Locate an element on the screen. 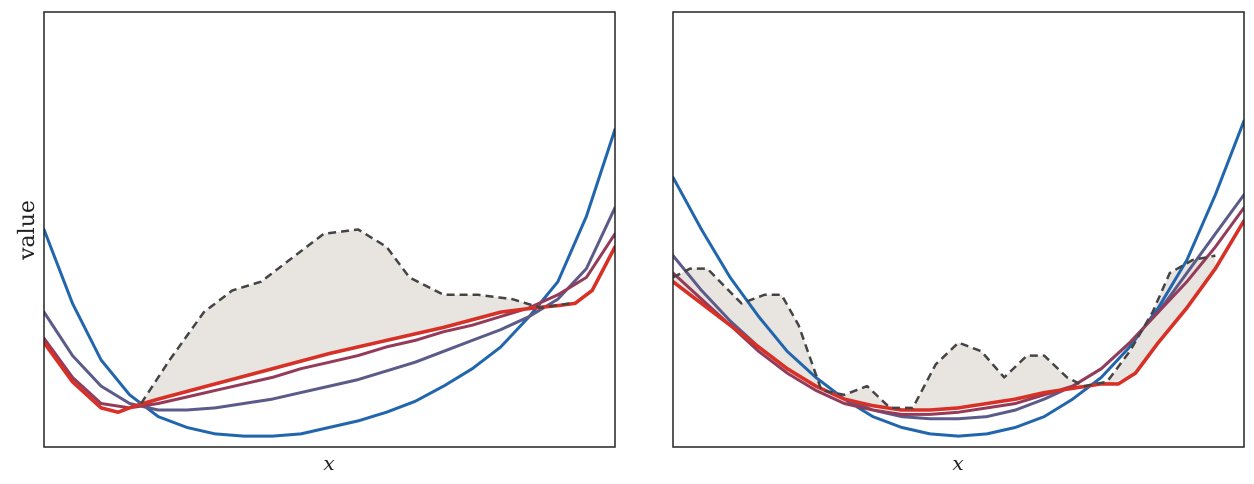 The image size is (1254, 484). x-axis-label-right: x is located at coordinates (957, 463).